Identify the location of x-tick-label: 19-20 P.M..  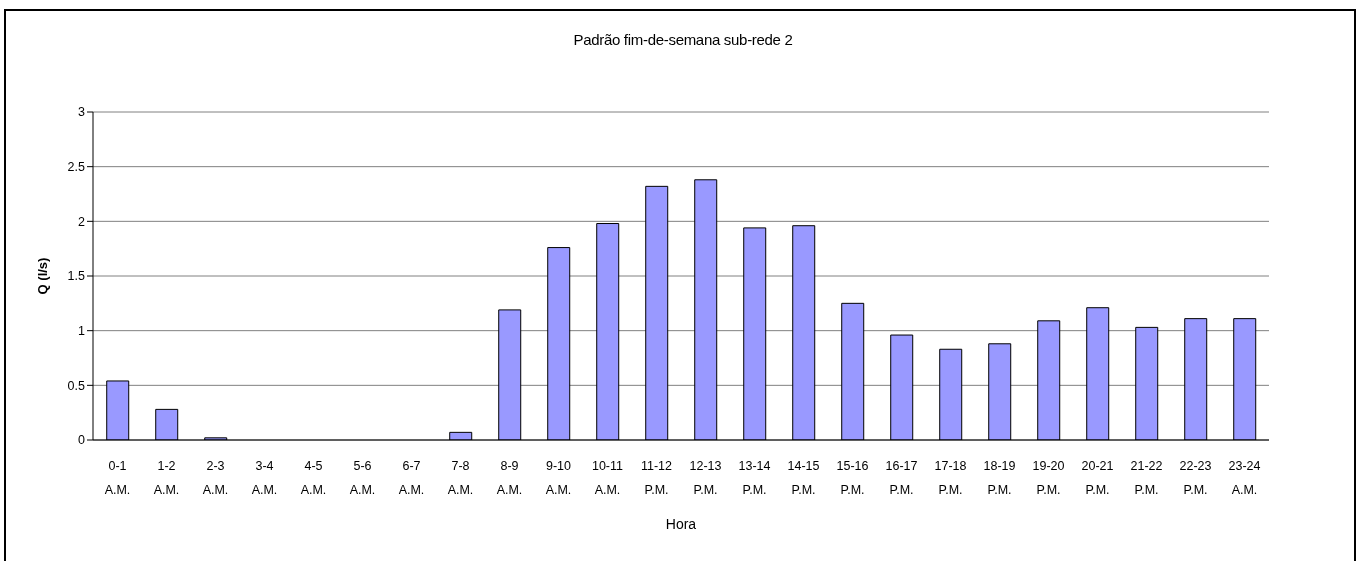
(1048, 478).